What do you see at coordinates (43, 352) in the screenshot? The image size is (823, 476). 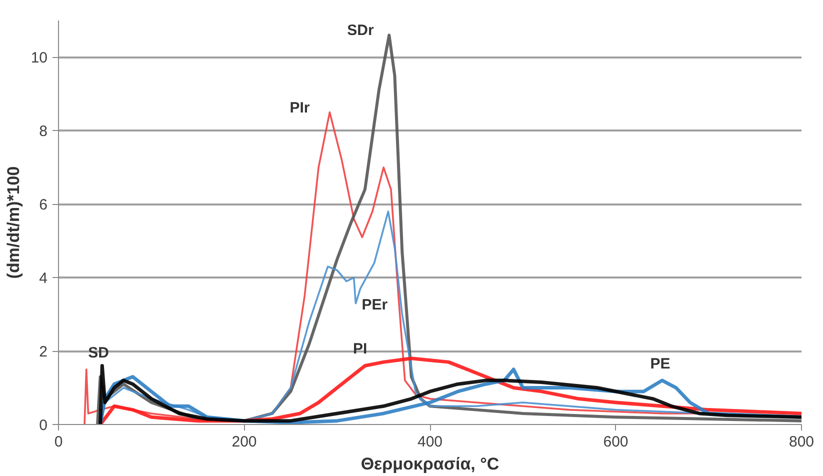 I see `y-tick-label: 2` at bounding box center [43, 352].